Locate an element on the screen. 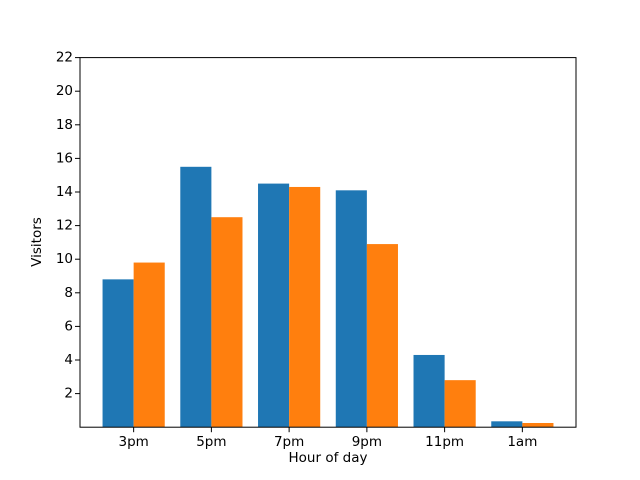 This screenshot has width=640, height=480. x-tick-label: 5pm is located at coordinates (211, 442).